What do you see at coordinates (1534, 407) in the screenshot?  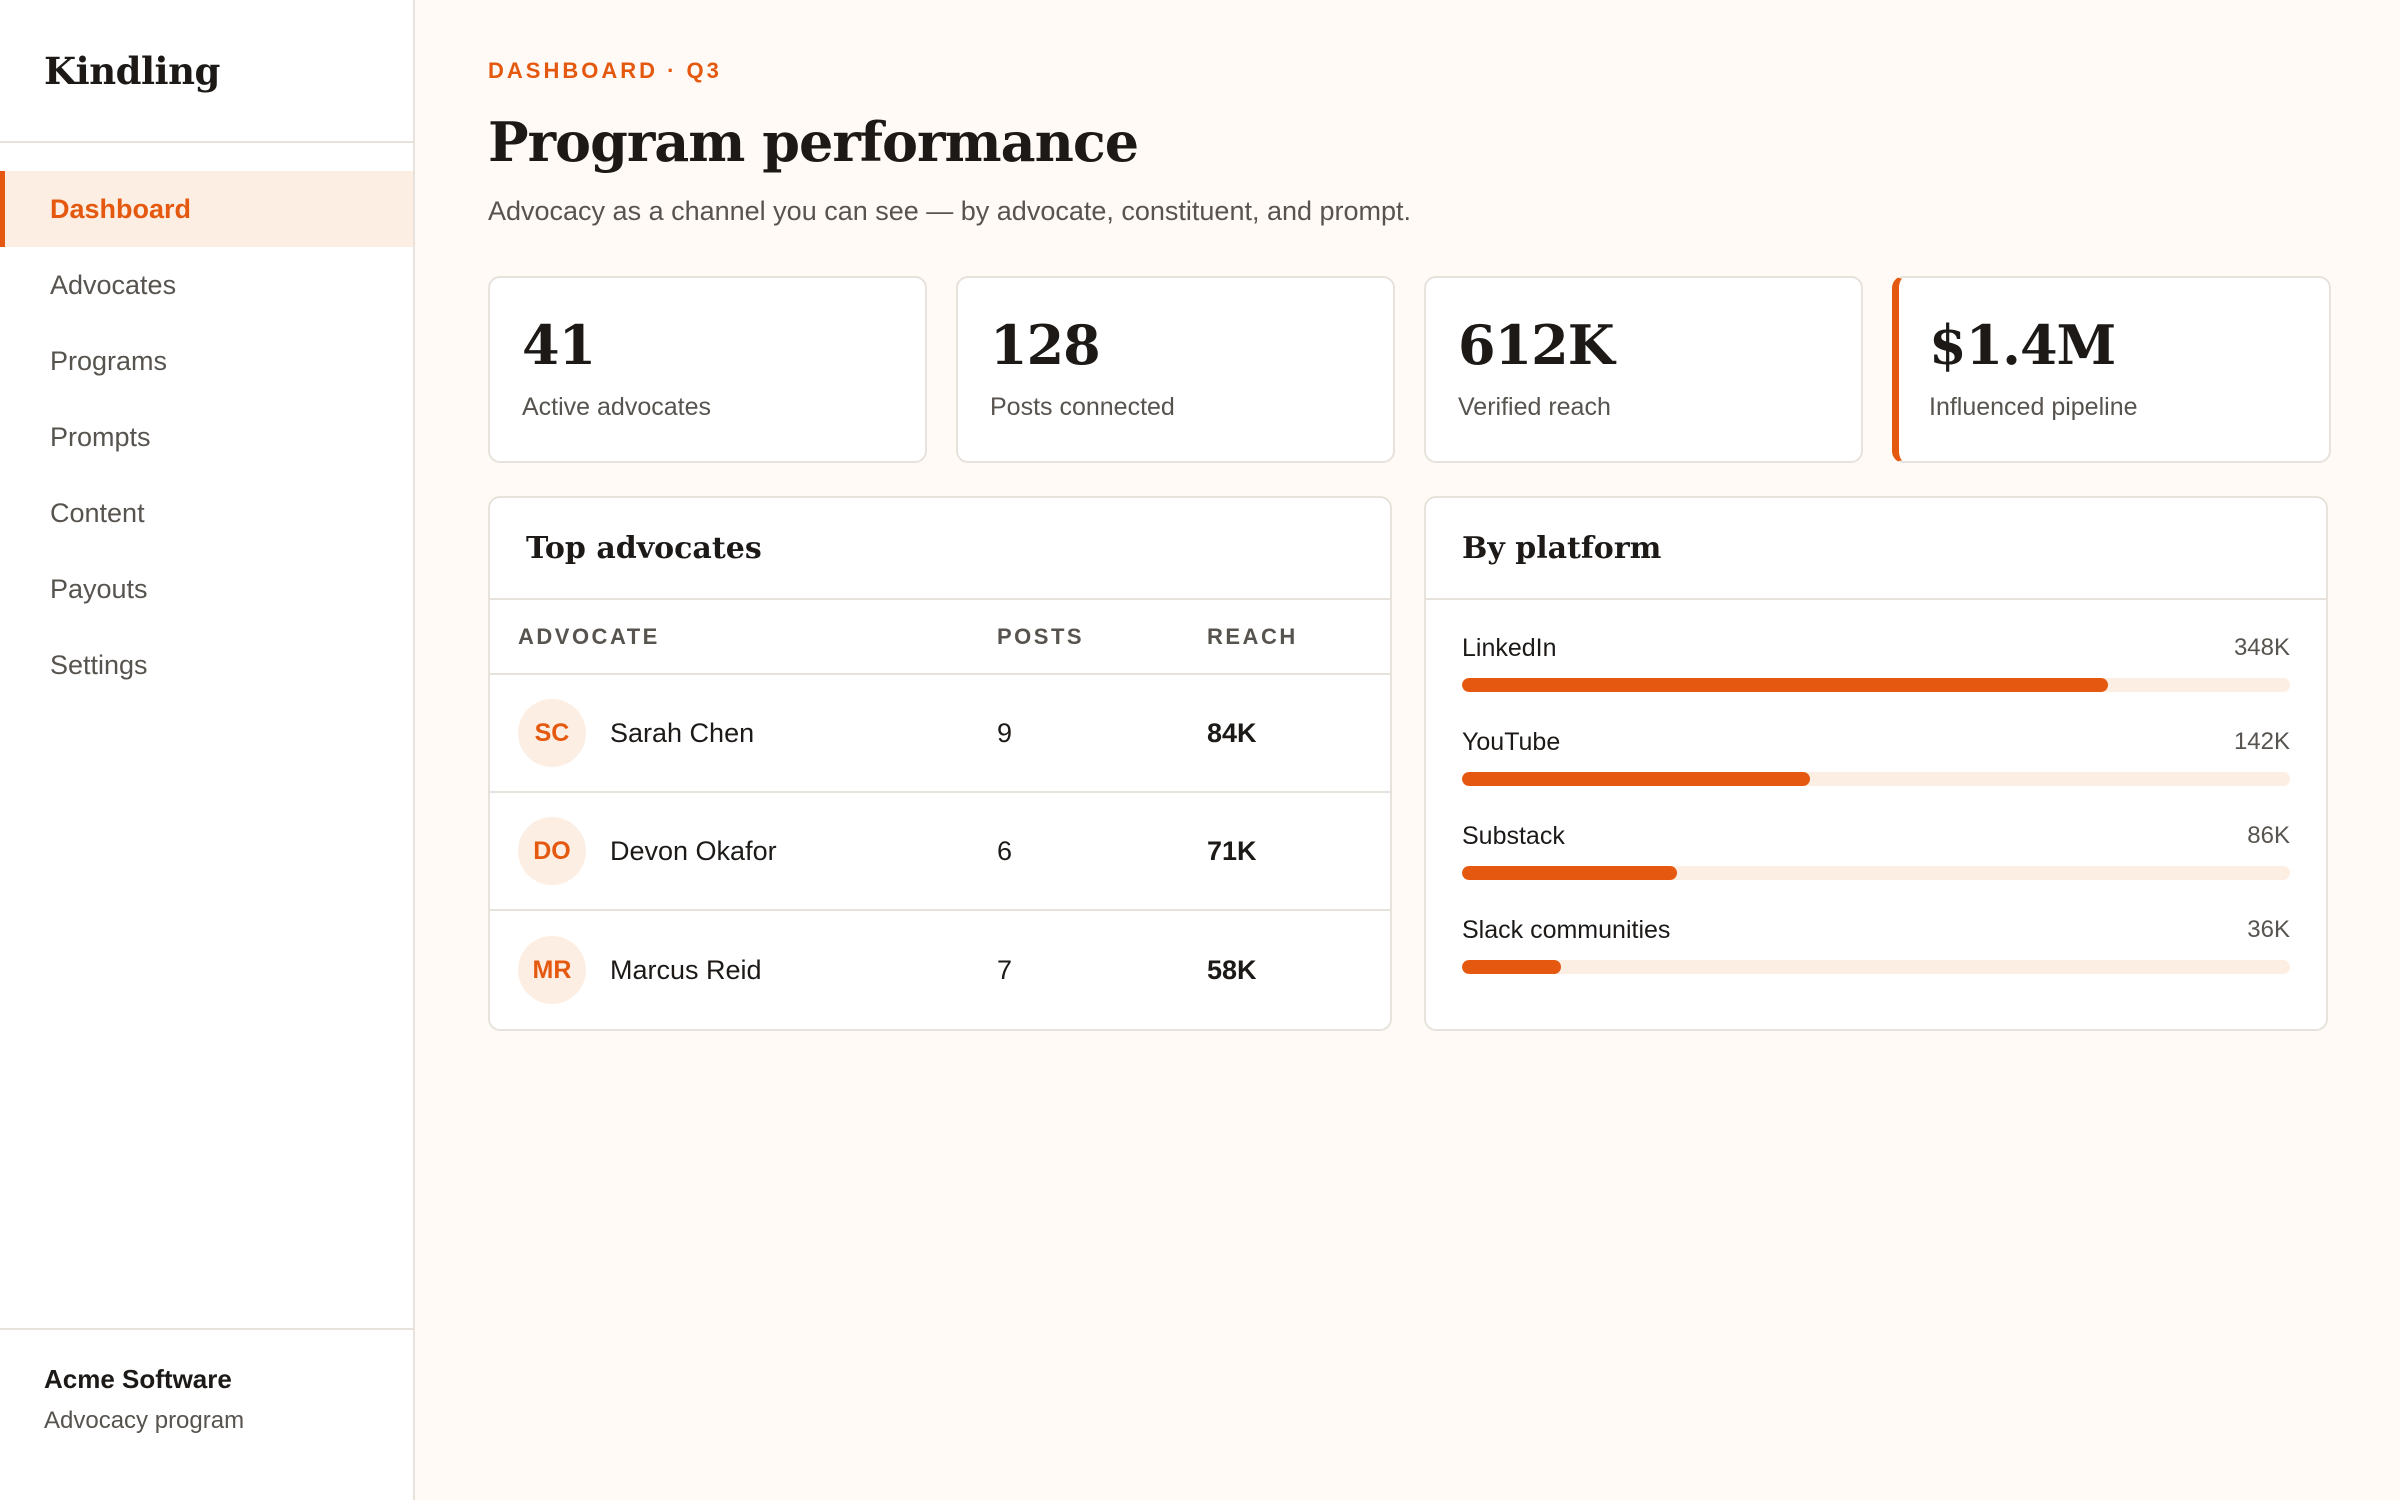 I see `stat-label: Verified reach` at bounding box center [1534, 407].